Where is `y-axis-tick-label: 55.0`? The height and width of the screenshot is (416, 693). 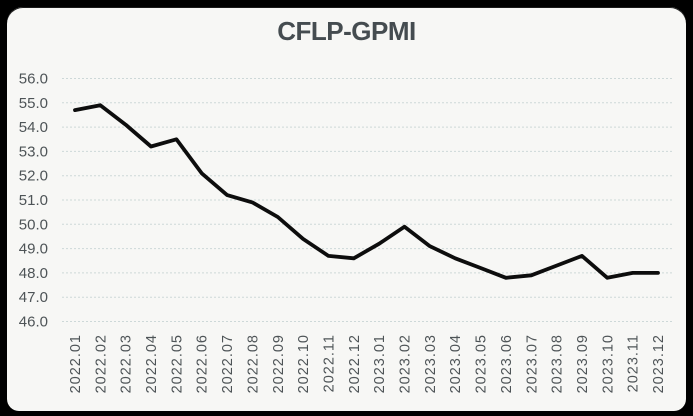
y-axis-tick-label: 55.0 is located at coordinates (33, 103).